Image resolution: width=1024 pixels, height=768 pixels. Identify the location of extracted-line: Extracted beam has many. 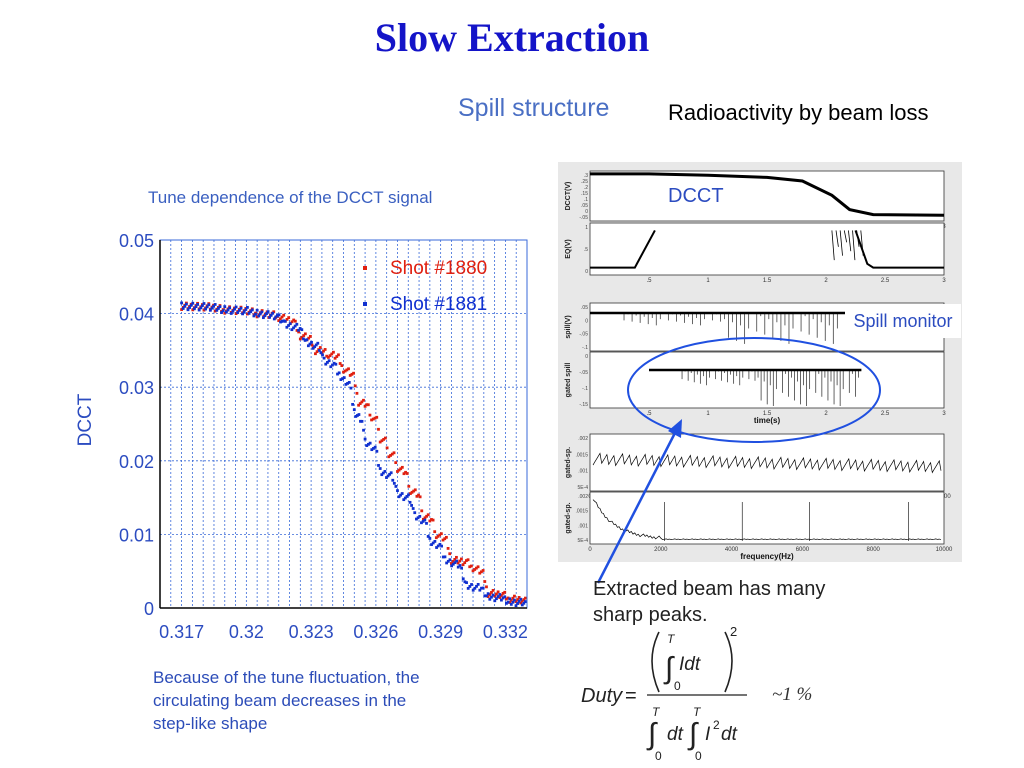
(709, 589).